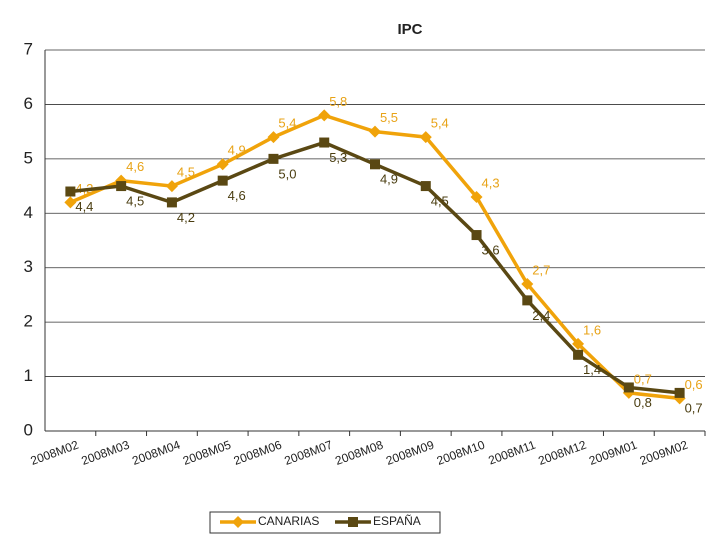 This screenshot has height=534, width=713. I want to click on legend-box, so click(325, 522).